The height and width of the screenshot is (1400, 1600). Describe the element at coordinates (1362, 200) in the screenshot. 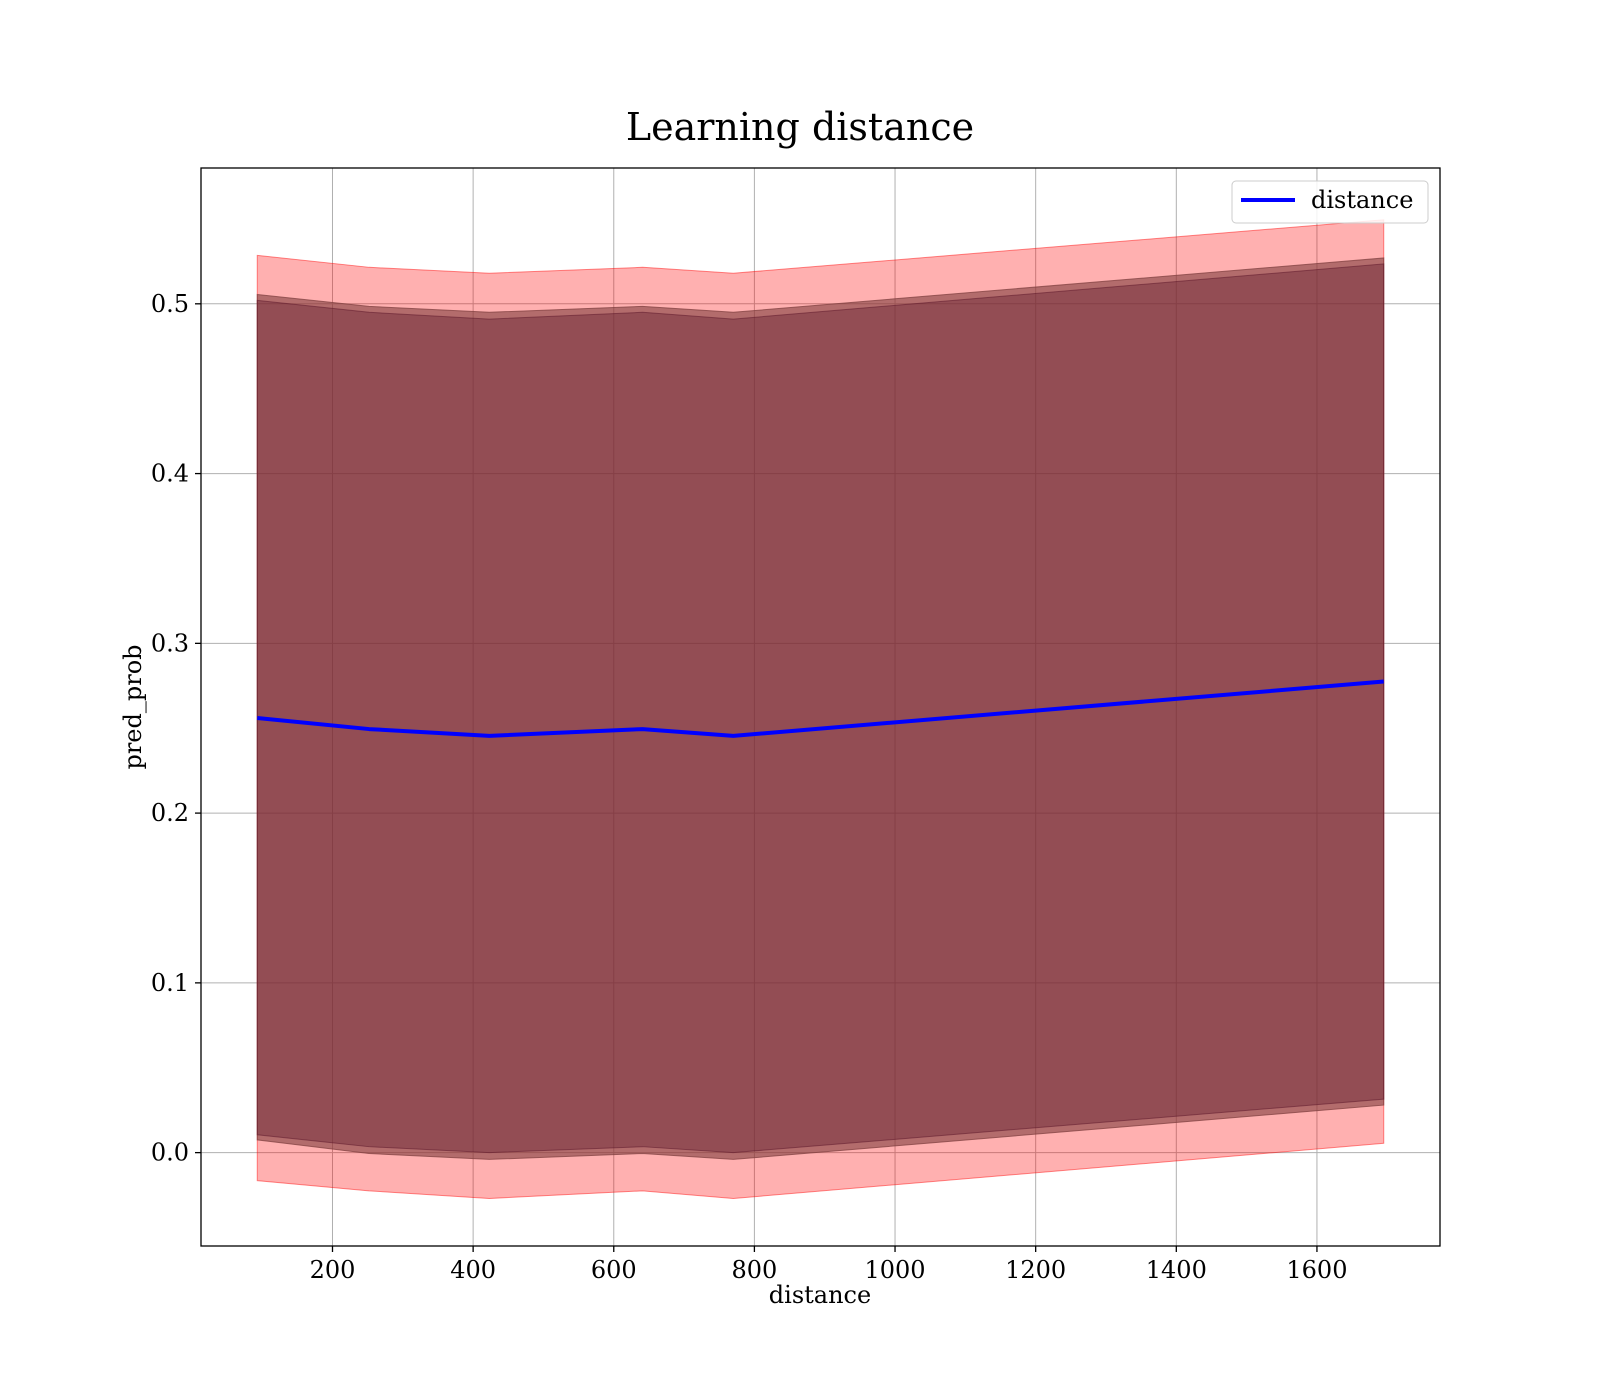

I see `legend-label: distance` at that location.